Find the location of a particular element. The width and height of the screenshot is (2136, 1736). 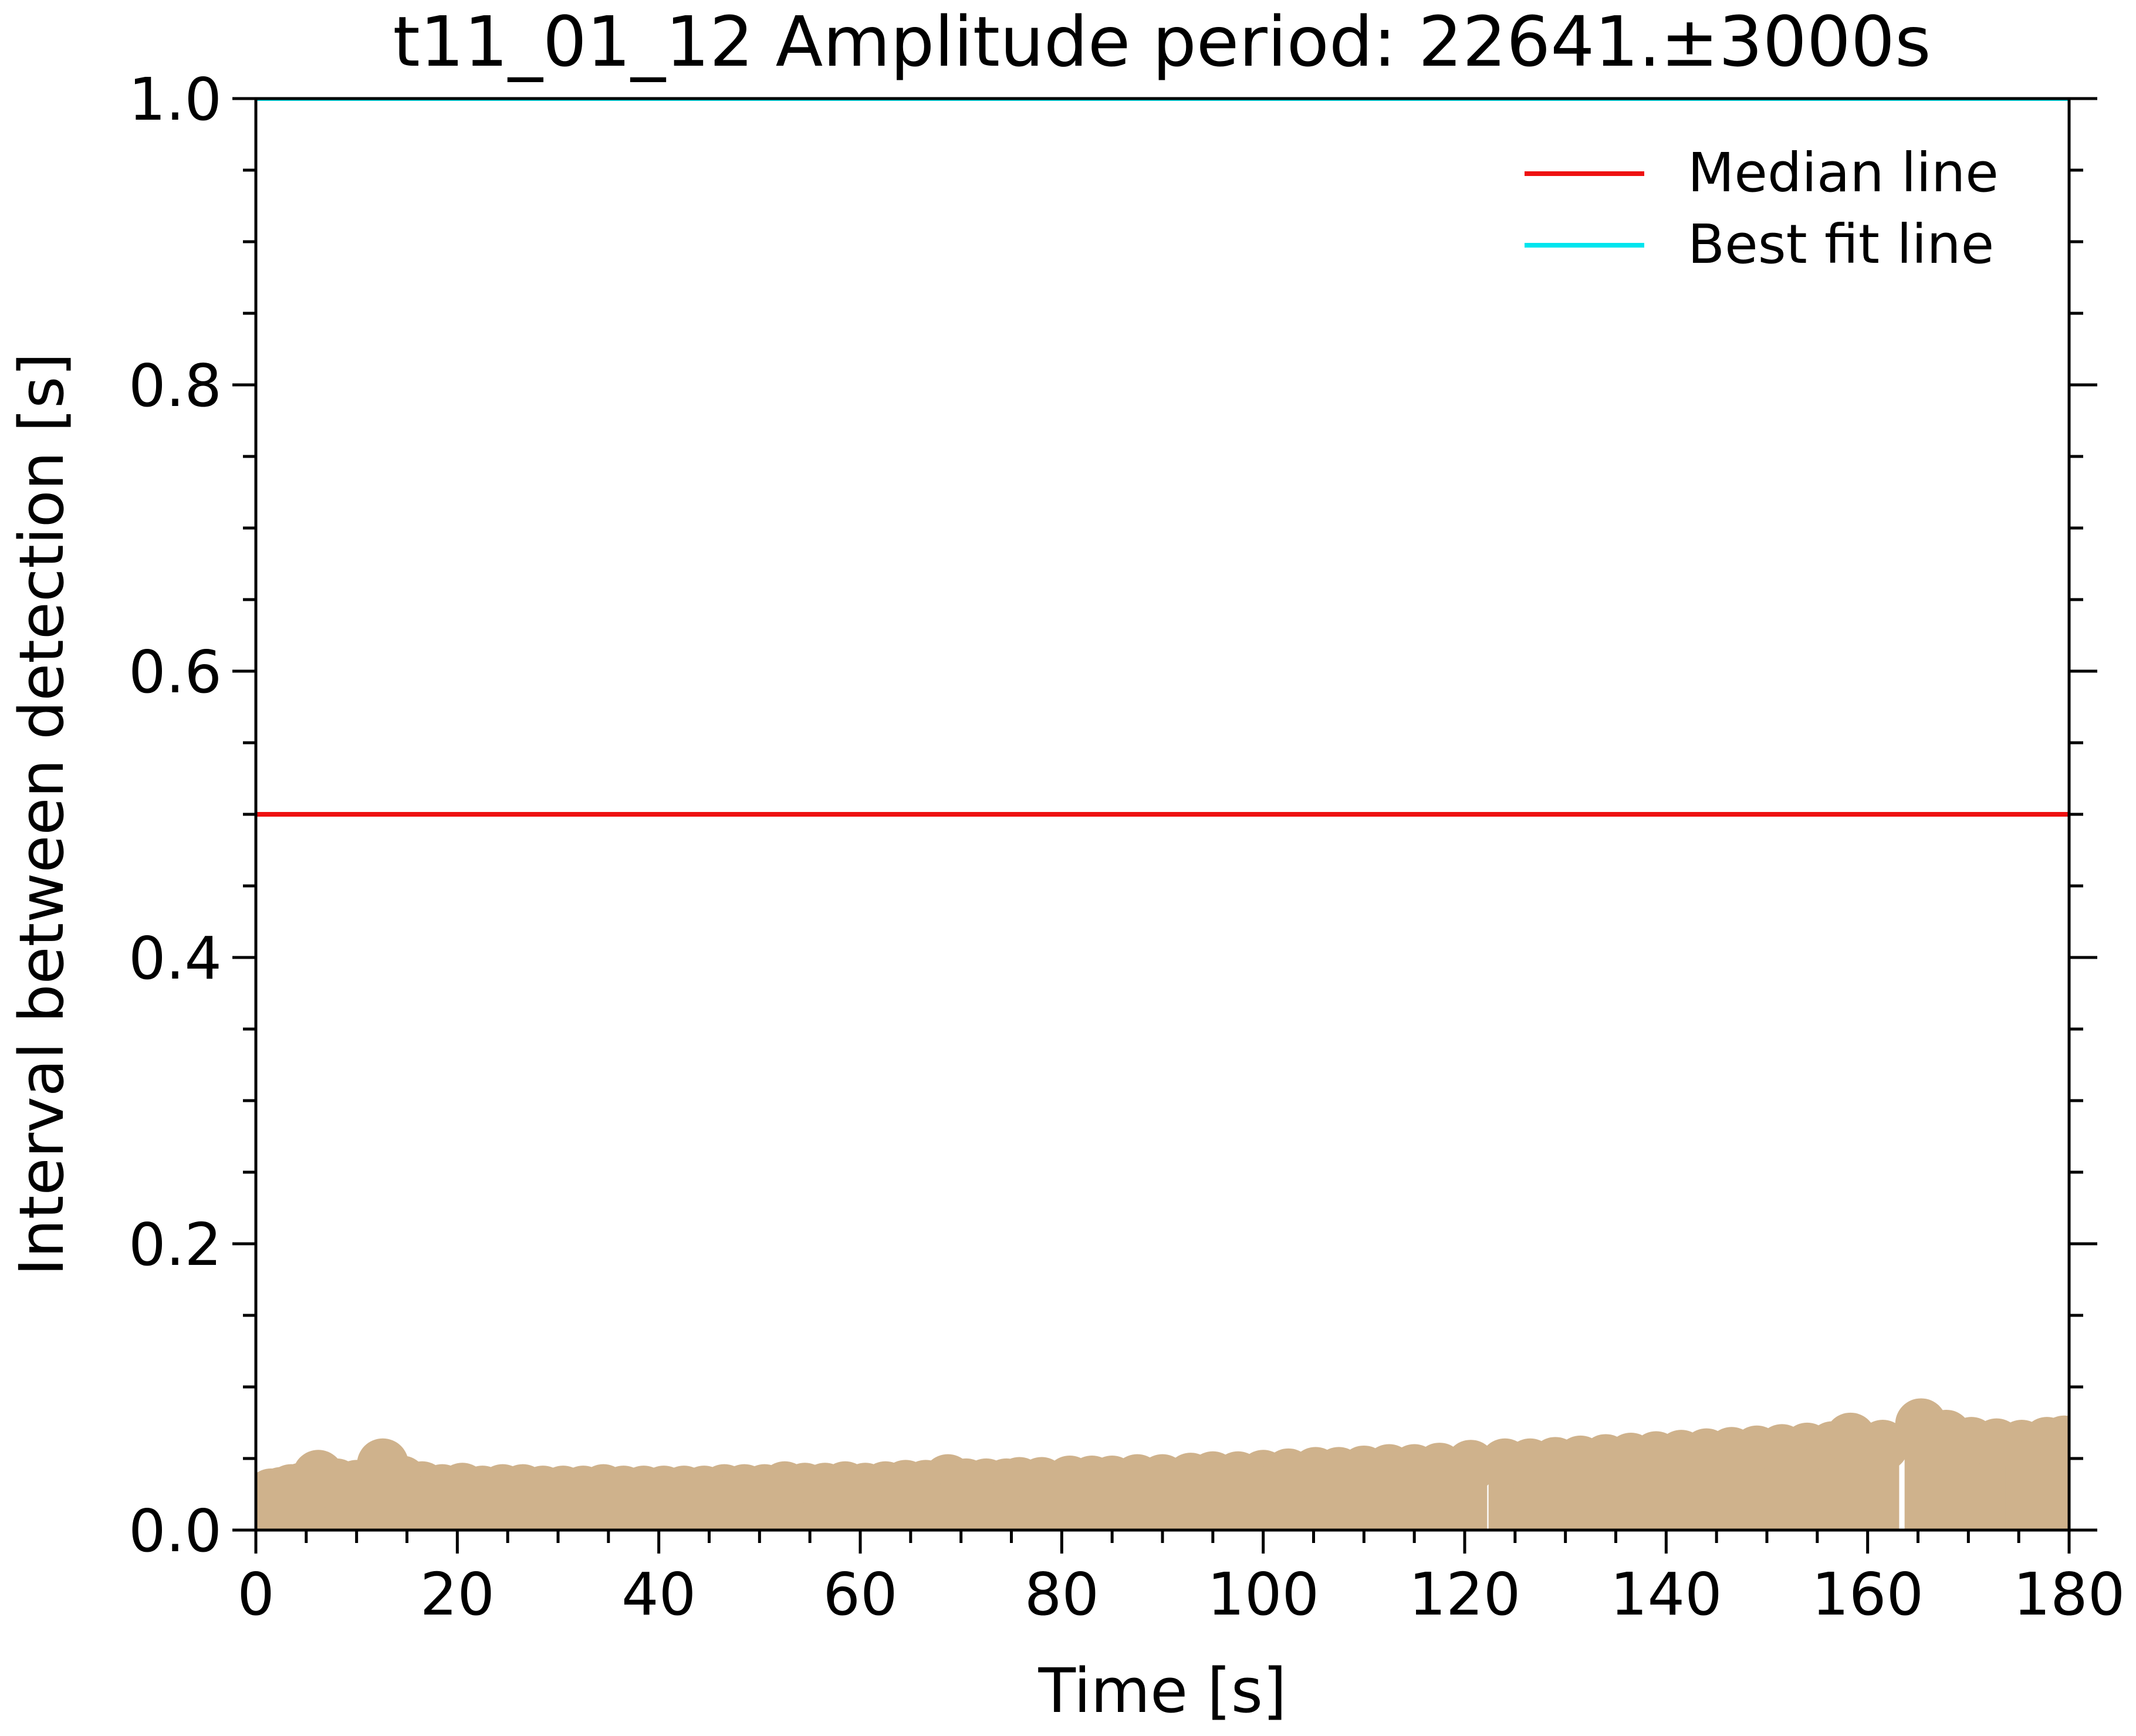

y-tick-label: 0.0 is located at coordinates (175, 1531).